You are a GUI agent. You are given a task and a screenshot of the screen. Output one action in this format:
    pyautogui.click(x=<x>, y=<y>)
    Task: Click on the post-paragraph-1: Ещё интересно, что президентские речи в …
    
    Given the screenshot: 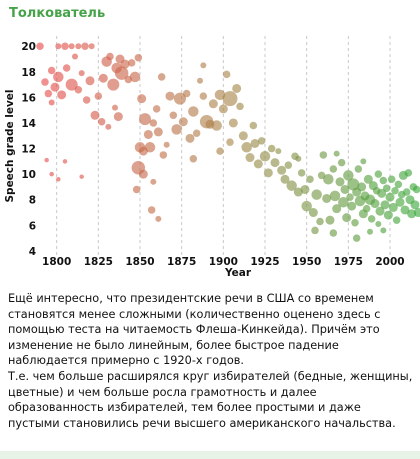 What is the action you would take?
    pyautogui.click(x=194, y=330)
    